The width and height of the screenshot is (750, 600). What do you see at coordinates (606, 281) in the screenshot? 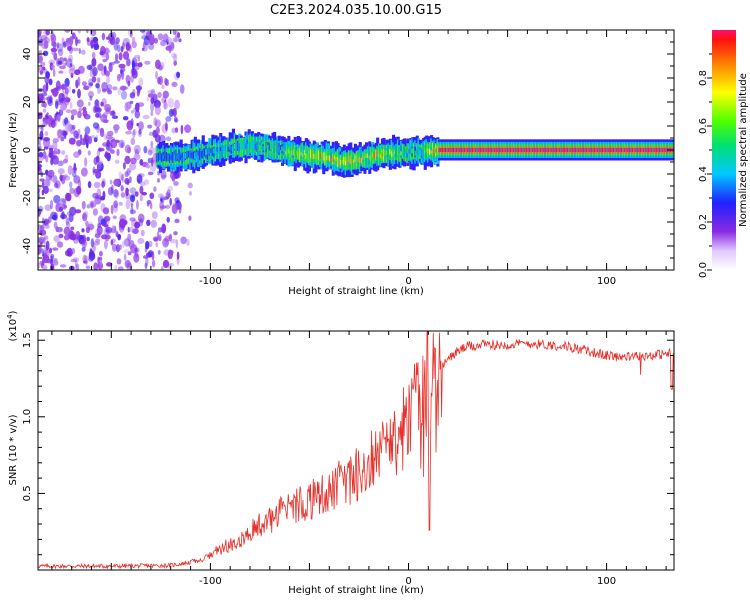
I see `x-tick-label: 100` at bounding box center [606, 281].